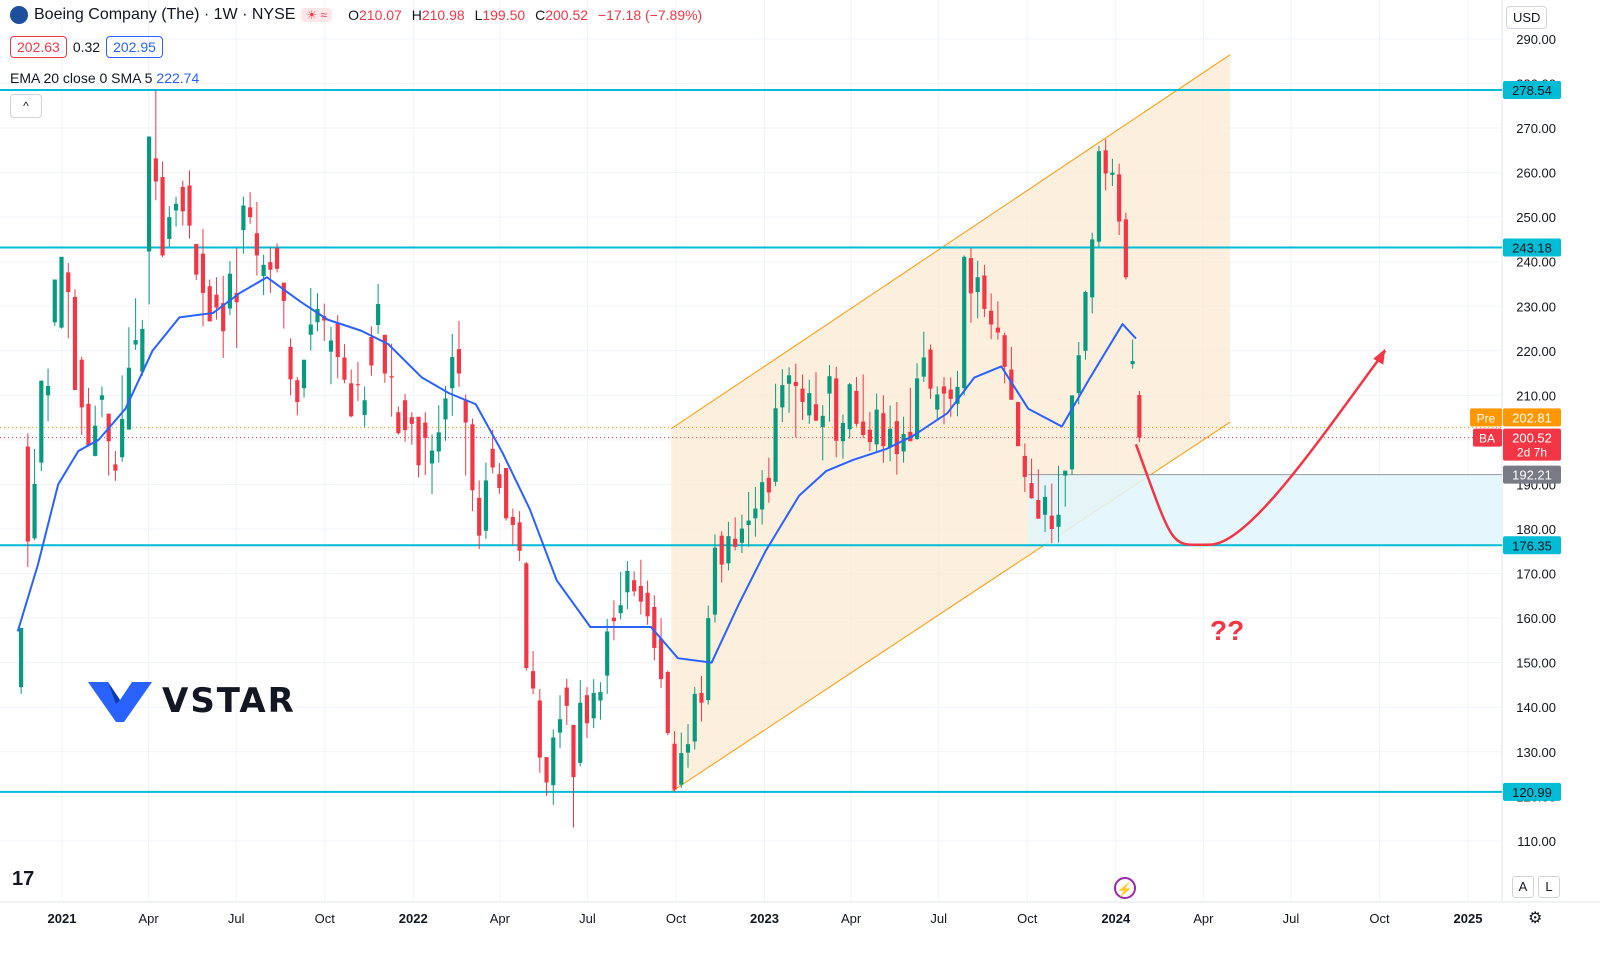  I want to click on level-price-tag: 243.18, so click(1532, 248).